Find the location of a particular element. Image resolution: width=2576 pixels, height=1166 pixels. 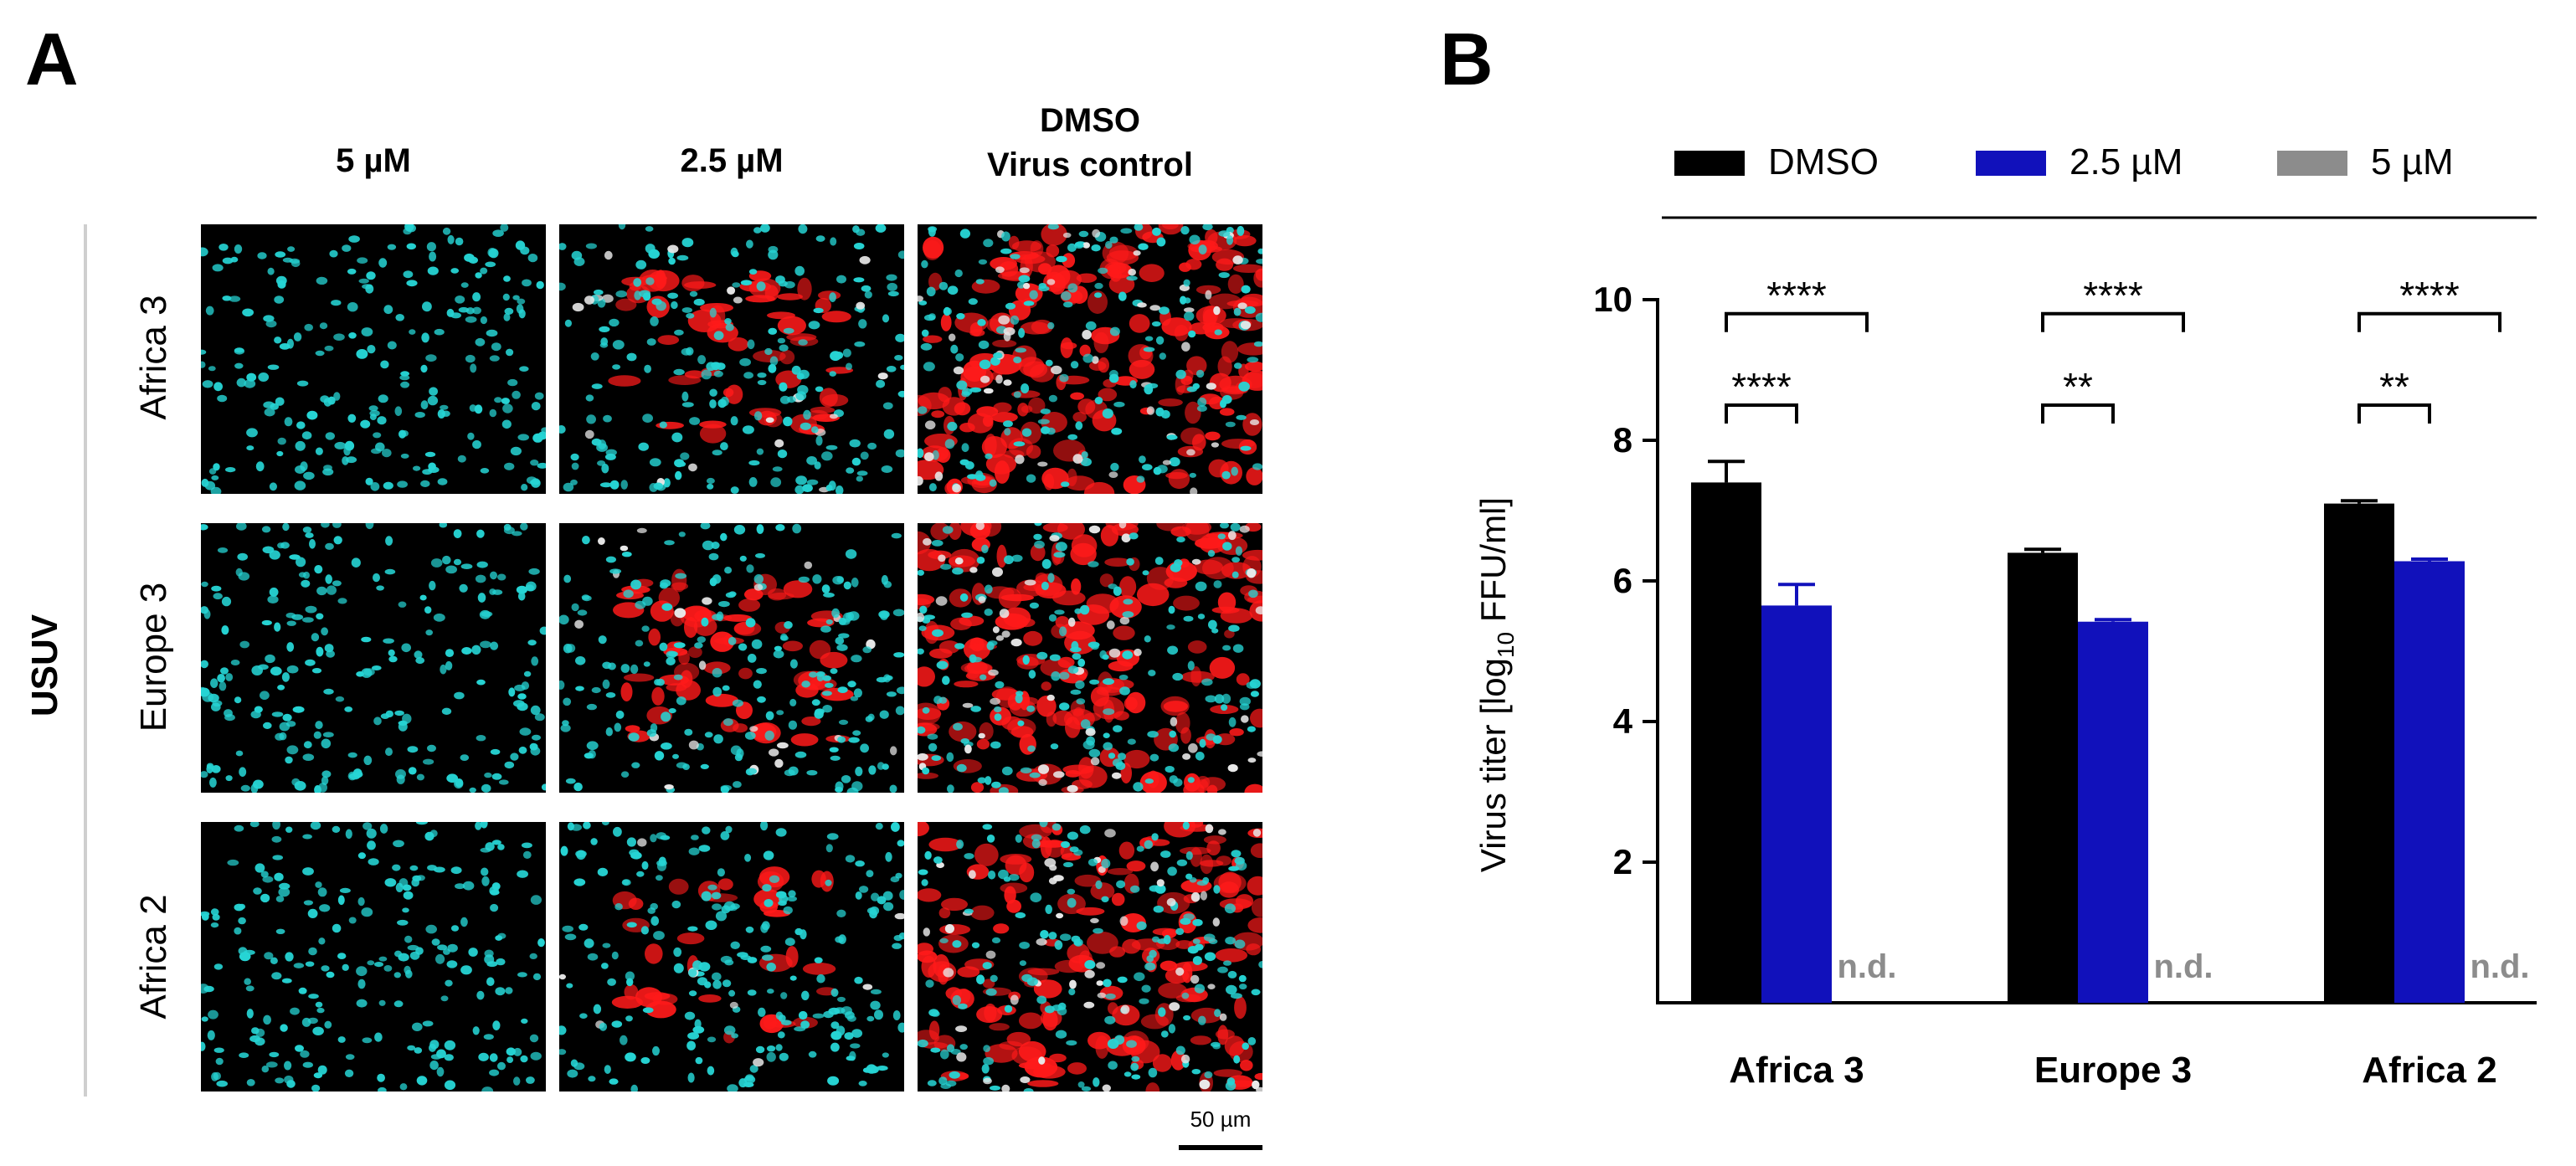

scale-bar-label: 50 µm is located at coordinates (1221, 1119).